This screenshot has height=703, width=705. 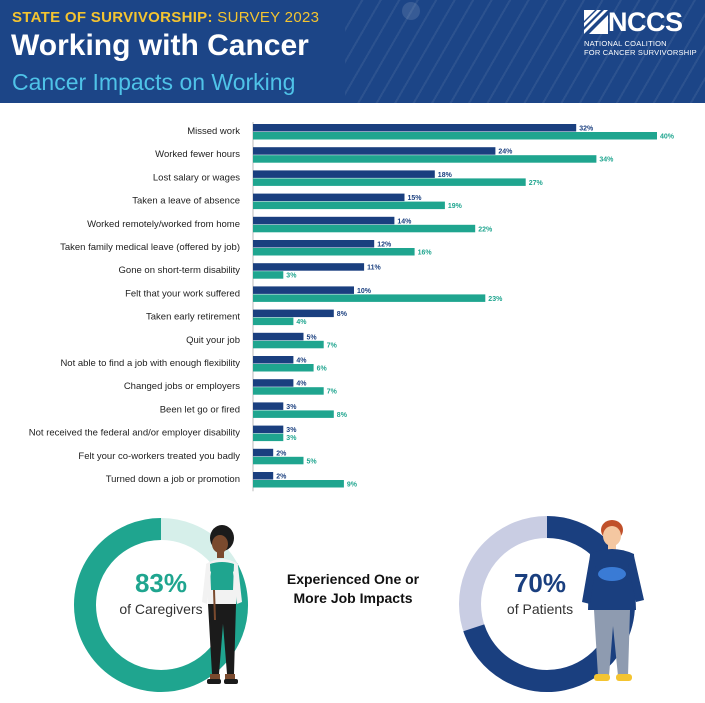 I want to click on patients-label: of Patients, so click(x=540, y=609).